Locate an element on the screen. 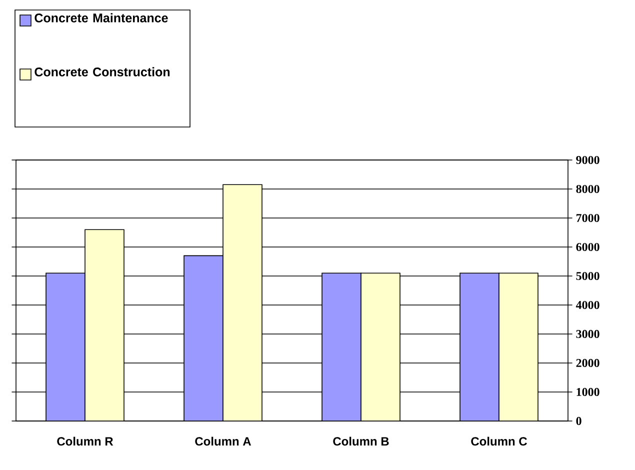  y-tick-label: 0 is located at coordinates (579, 421).